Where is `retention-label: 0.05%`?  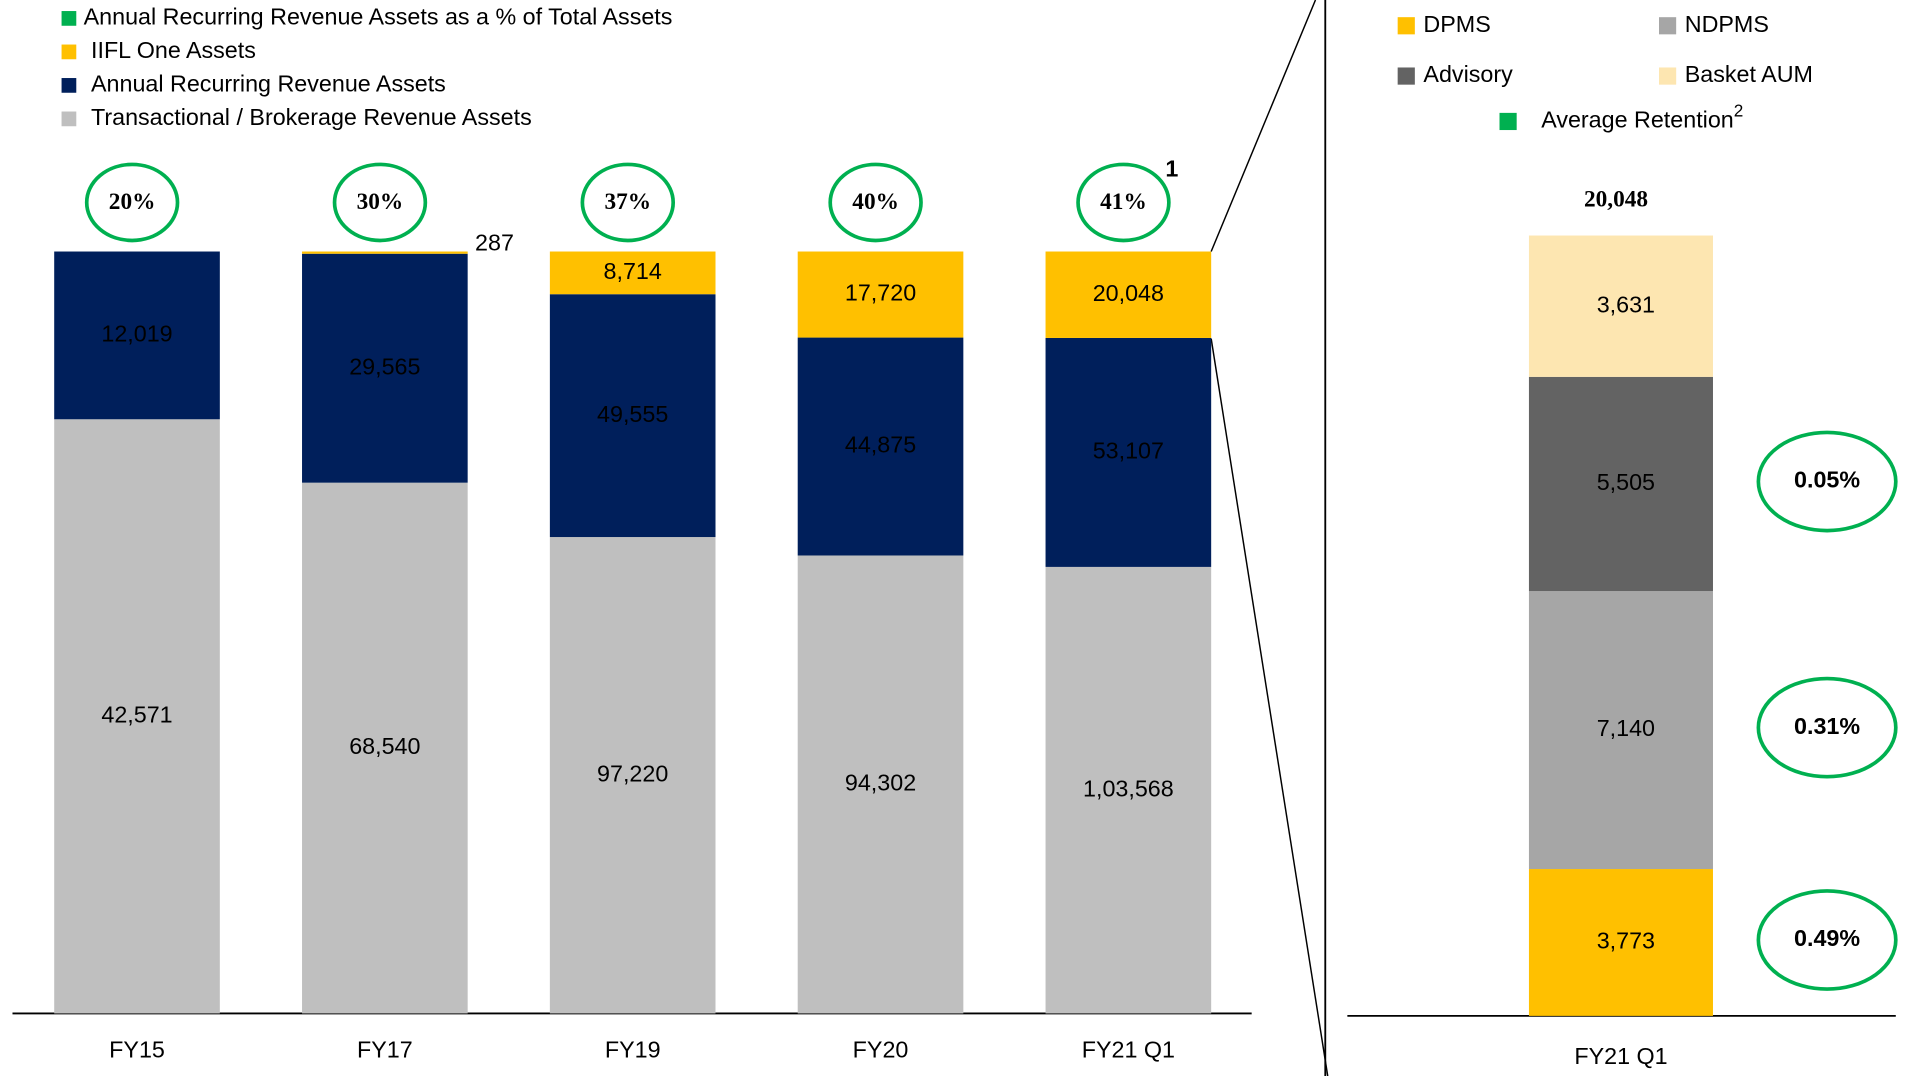 retention-label: 0.05% is located at coordinates (1827, 480).